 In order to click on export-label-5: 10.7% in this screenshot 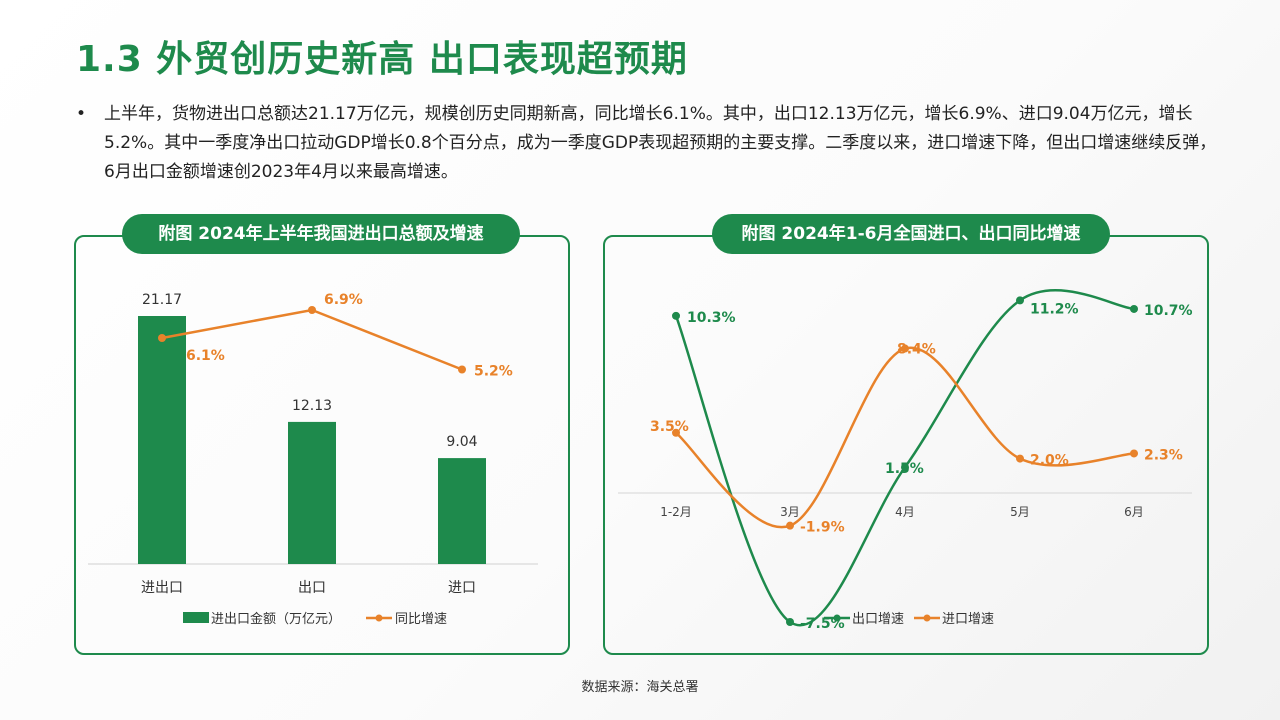, I will do `click(1168, 311)`.